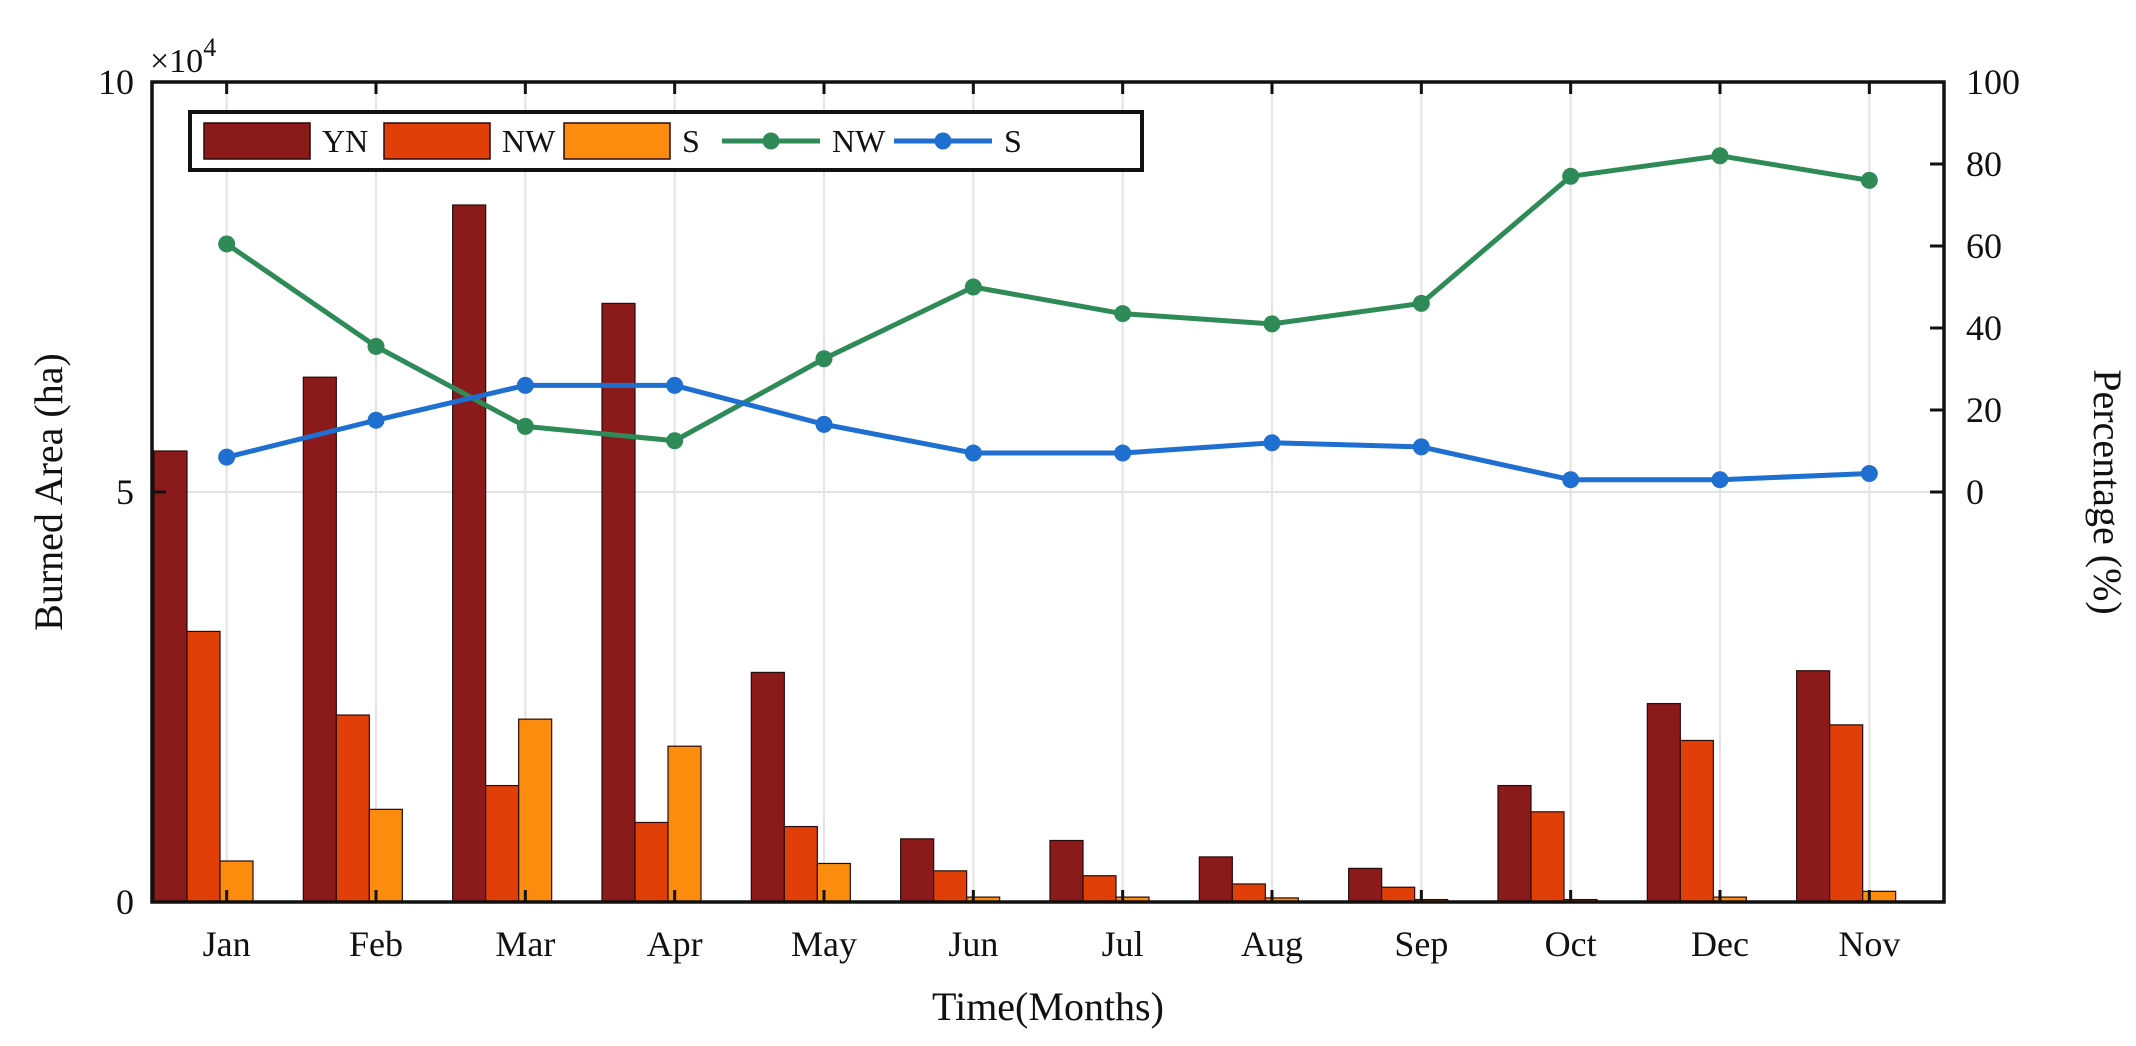 The width and height of the screenshot is (2136, 1046). Describe the element at coordinates (1975, 492) in the screenshot. I see `y-right-tick-label-0: 0` at that location.